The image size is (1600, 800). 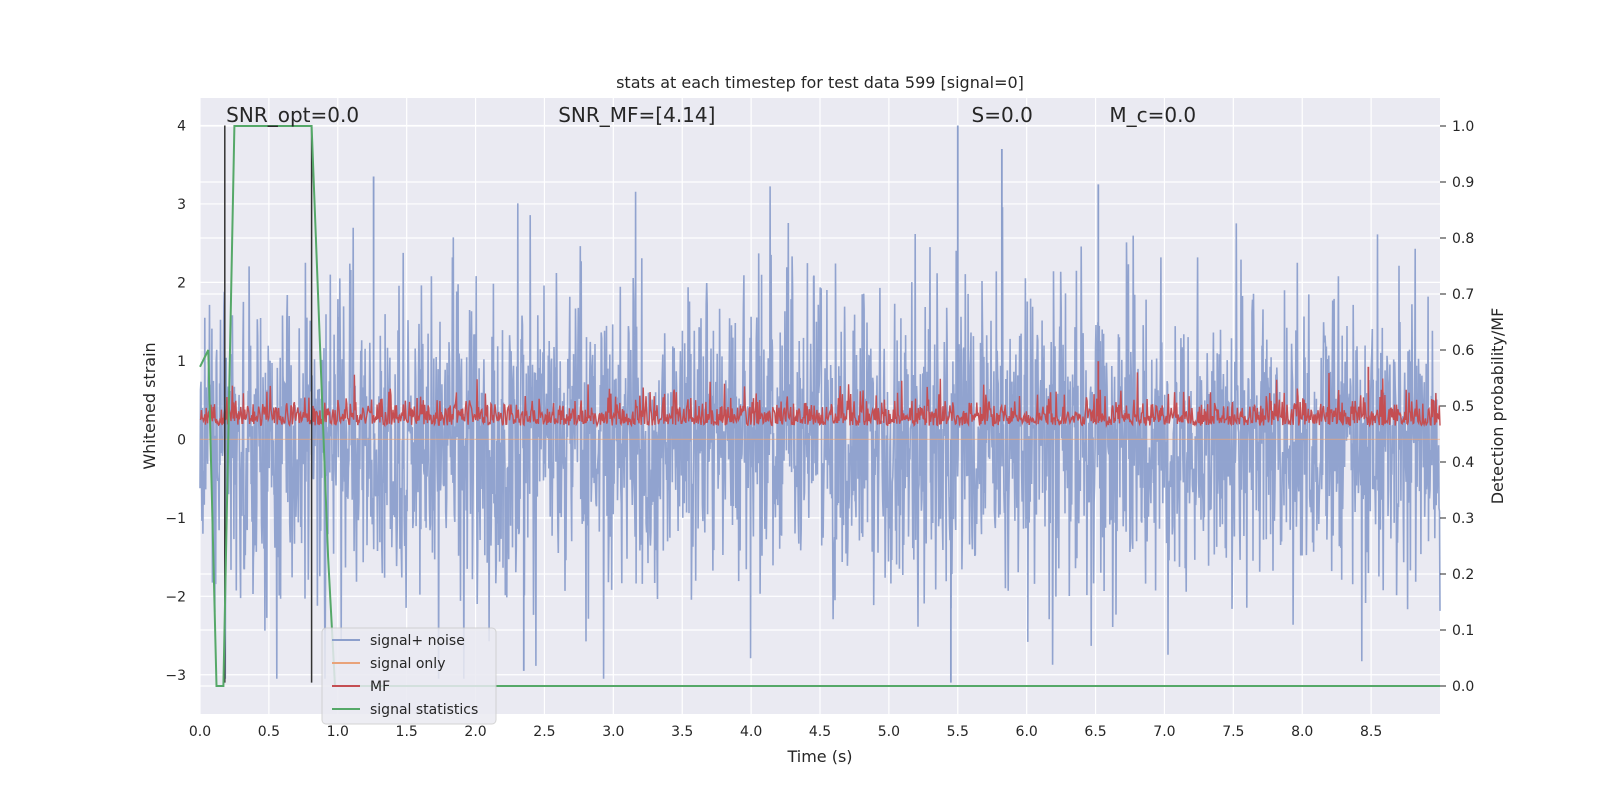 What do you see at coordinates (1095, 732) in the screenshot?
I see `x-tick-label: 6.5` at bounding box center [1095, 732].